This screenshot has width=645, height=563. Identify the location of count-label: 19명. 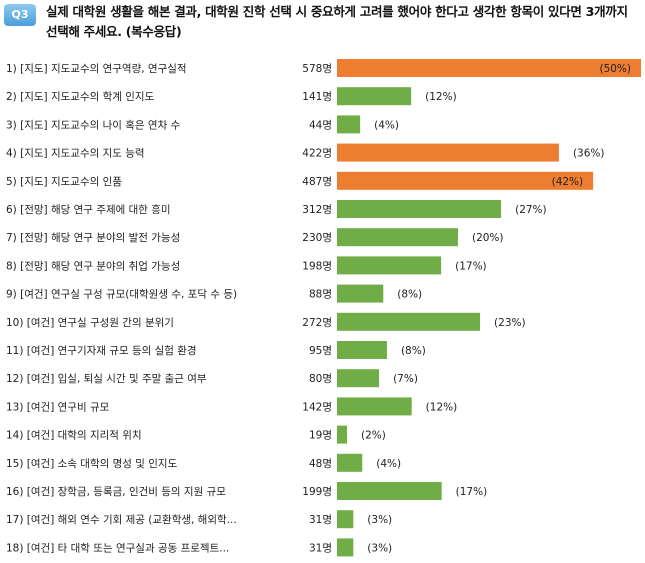
(320, 436).